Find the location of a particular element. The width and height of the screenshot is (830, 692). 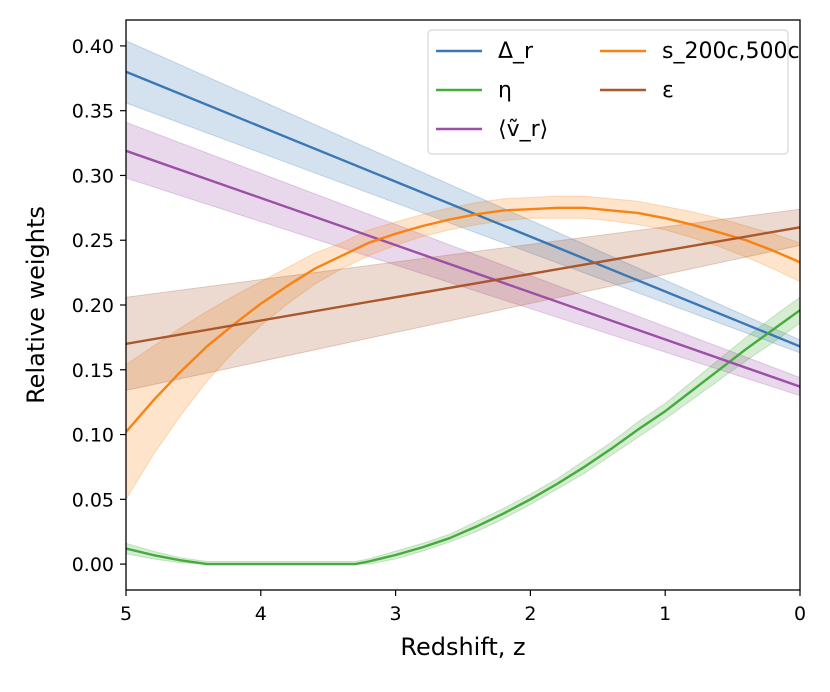

y-tick-label: 0.00 is located at coordinates (93, 565).